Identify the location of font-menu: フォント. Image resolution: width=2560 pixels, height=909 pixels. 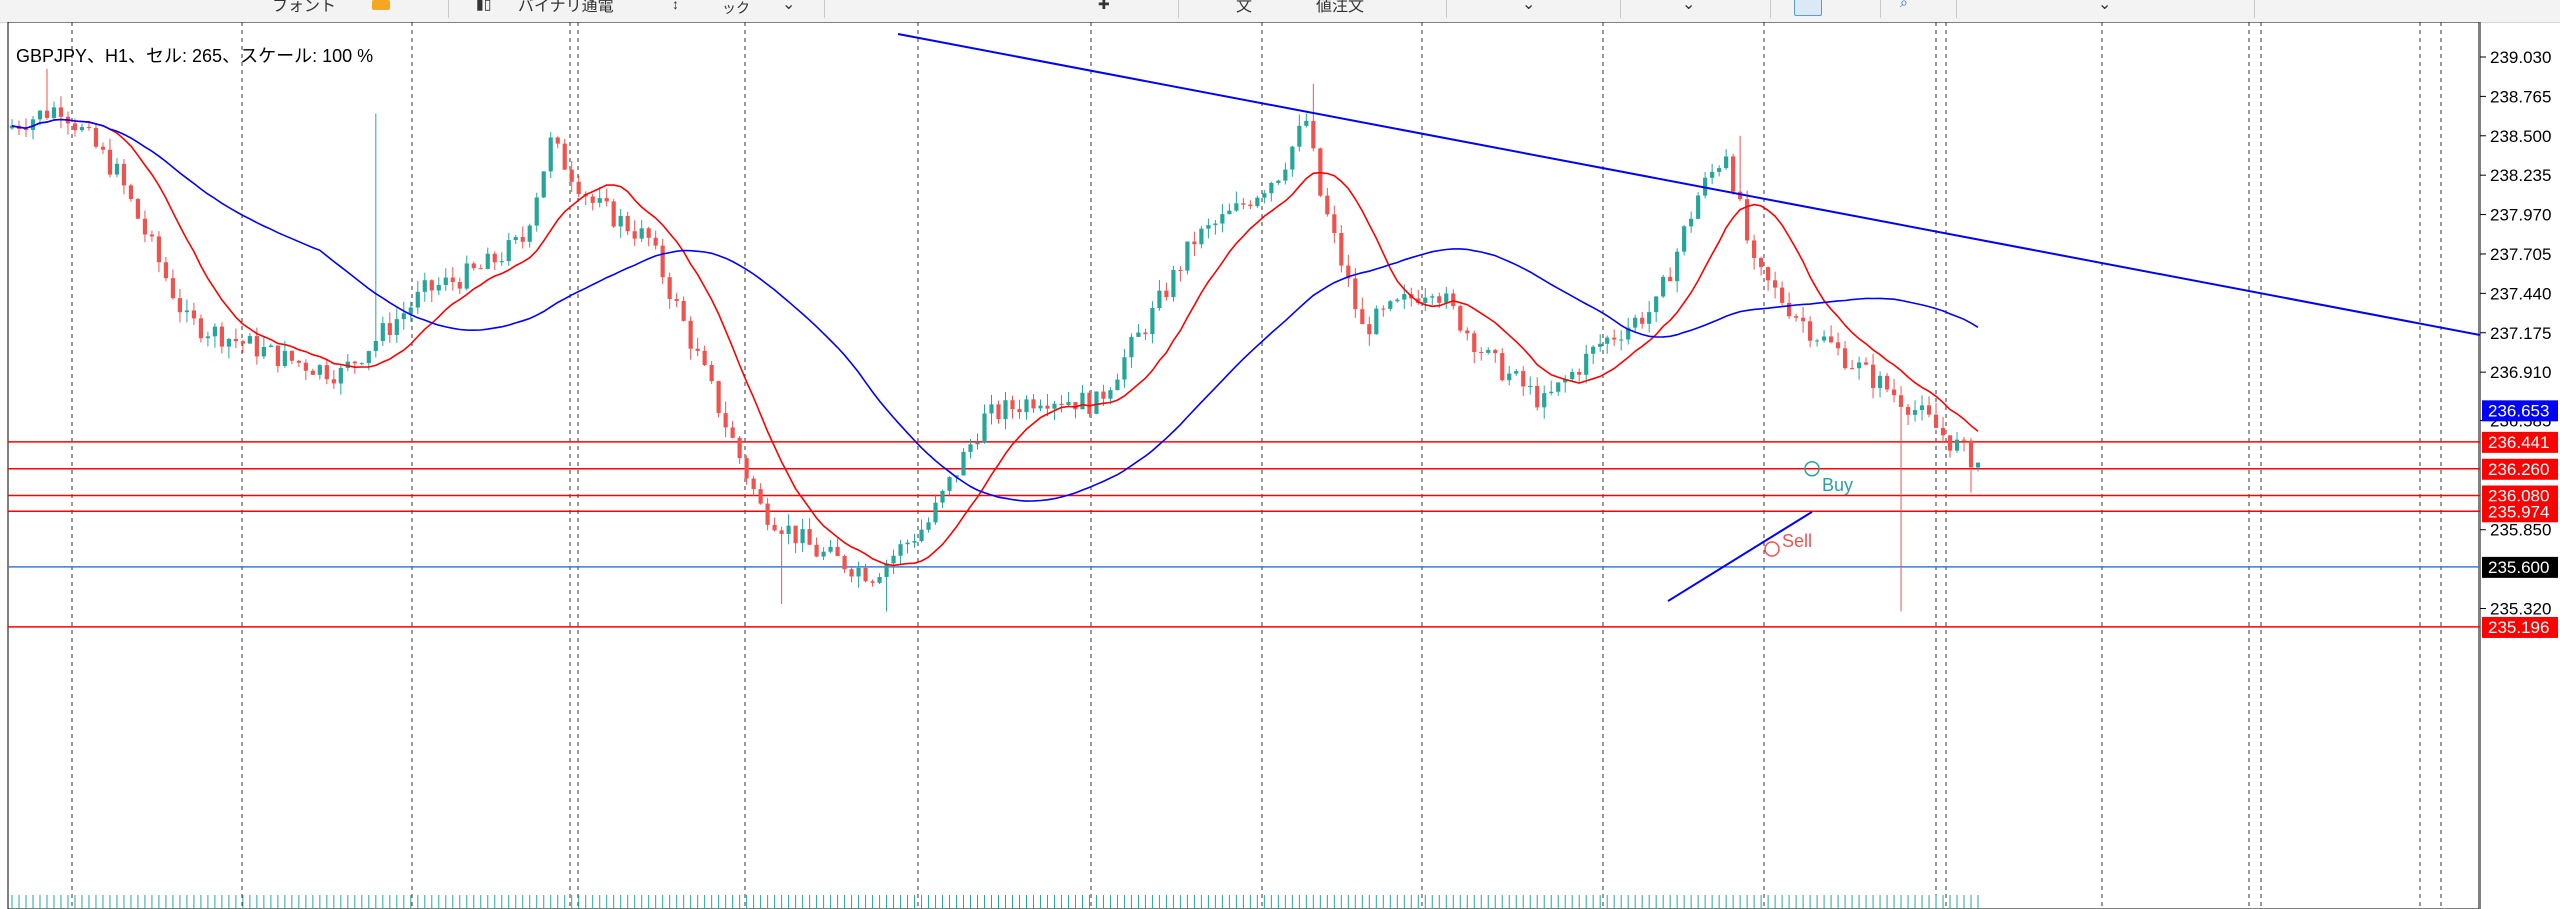
(304, 7).